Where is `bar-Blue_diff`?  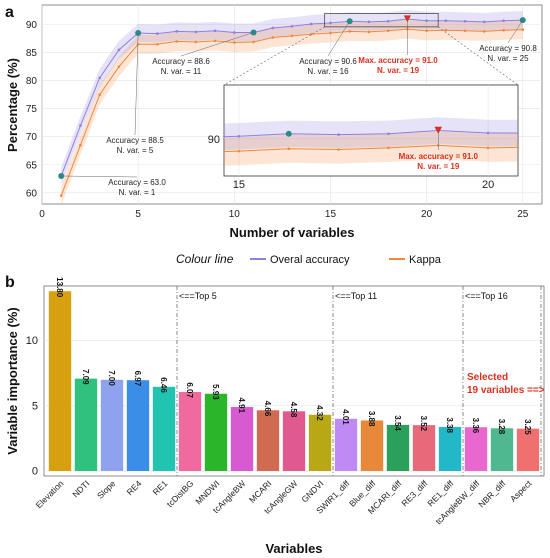
bar-Blue_diff is located at coordinates (372, 445).